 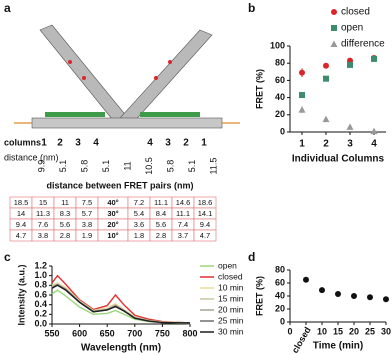 I want to click on distance-value: 9.9, so click(x=41, y=166).